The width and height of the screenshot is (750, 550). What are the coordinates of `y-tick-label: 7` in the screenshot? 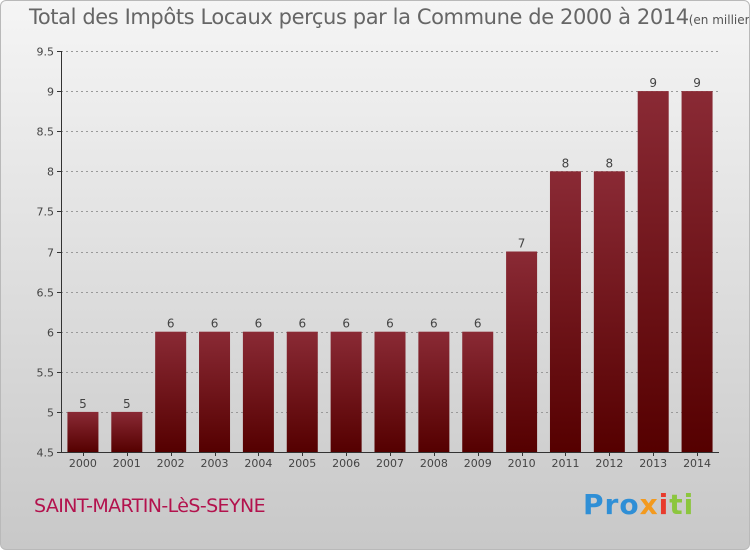 It's located at (50, 253).